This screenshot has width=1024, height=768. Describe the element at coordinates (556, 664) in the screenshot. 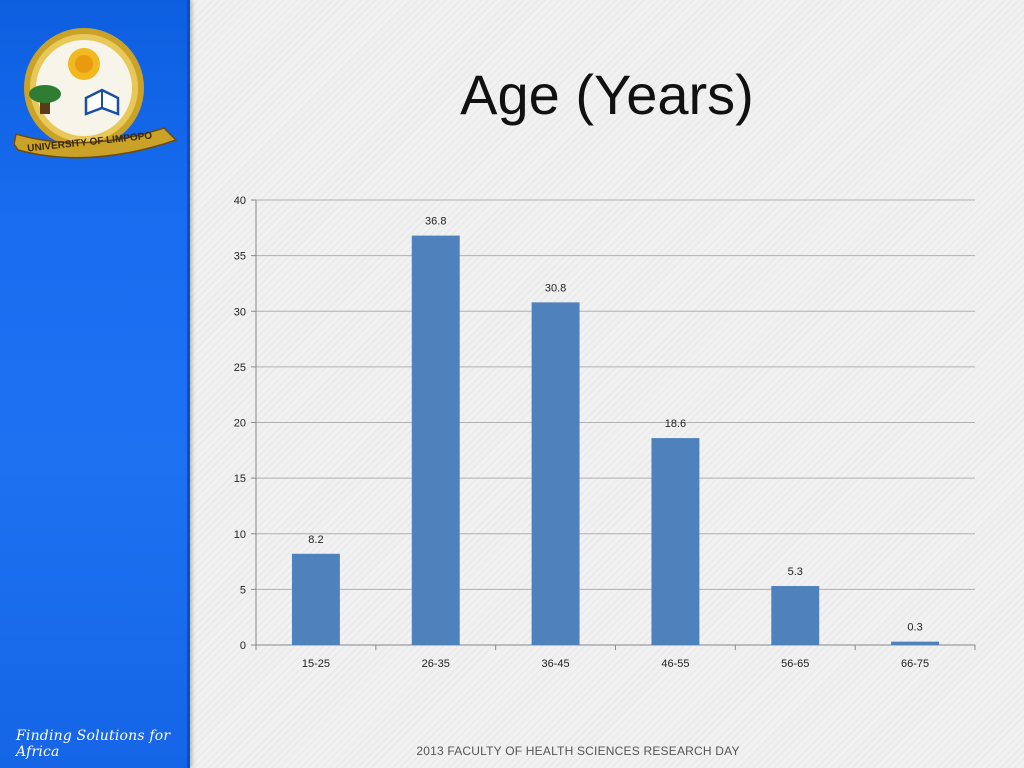

I see `x-tick-label-36-45: 36-45` at that location.